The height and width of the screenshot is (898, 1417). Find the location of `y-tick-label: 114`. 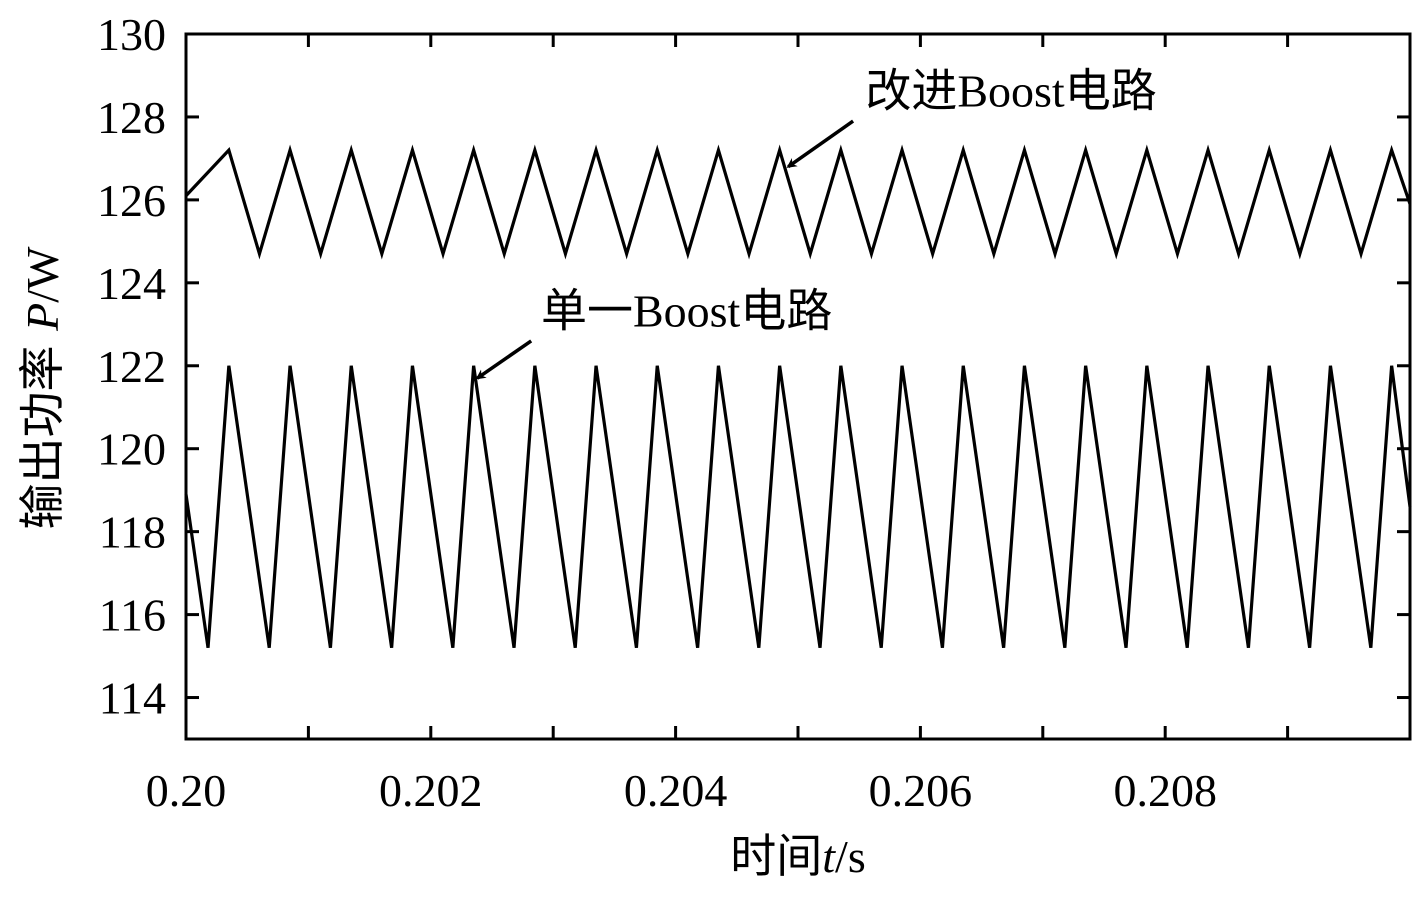

y-tick-label: 114 is located at coordinates (132, 698).